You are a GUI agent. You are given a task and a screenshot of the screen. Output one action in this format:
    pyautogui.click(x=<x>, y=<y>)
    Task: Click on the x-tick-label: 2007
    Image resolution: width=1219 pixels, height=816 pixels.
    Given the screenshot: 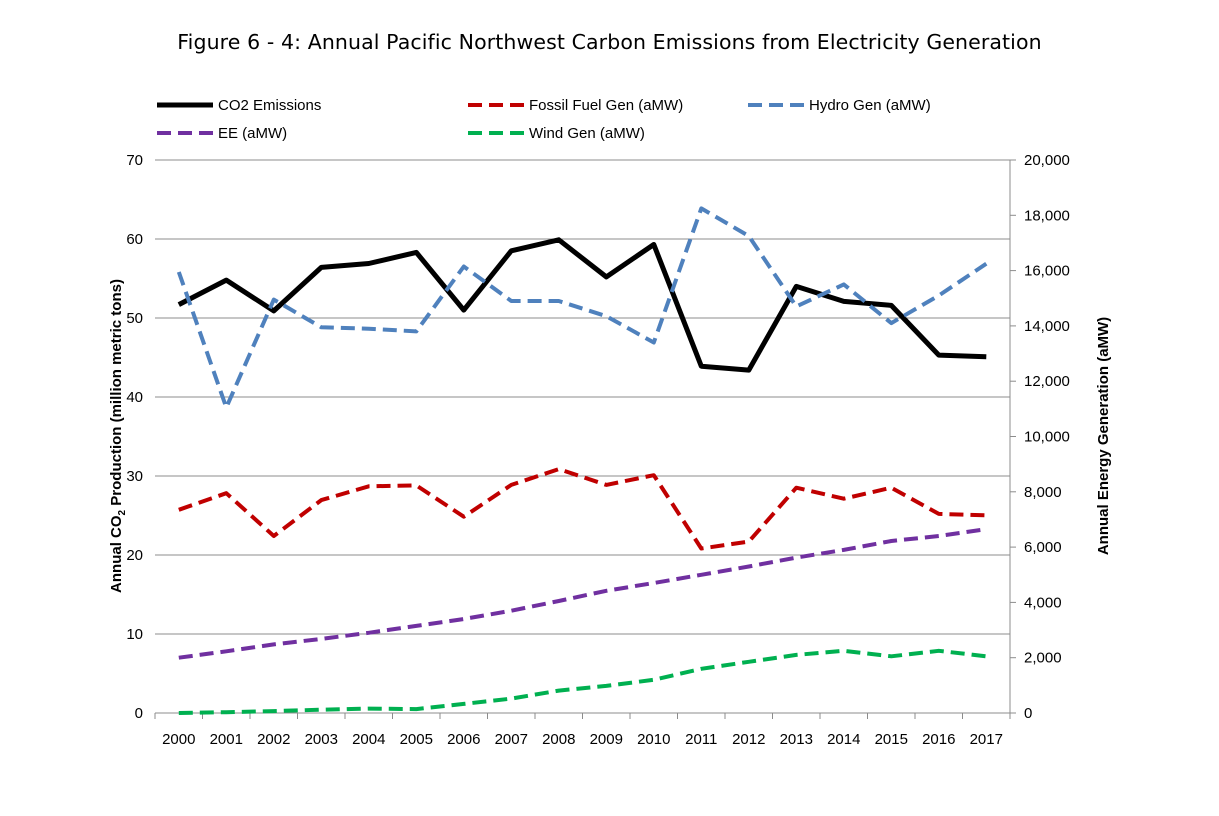 What is the action you would take?
    pyautogui.click(x=511, y=739)
    